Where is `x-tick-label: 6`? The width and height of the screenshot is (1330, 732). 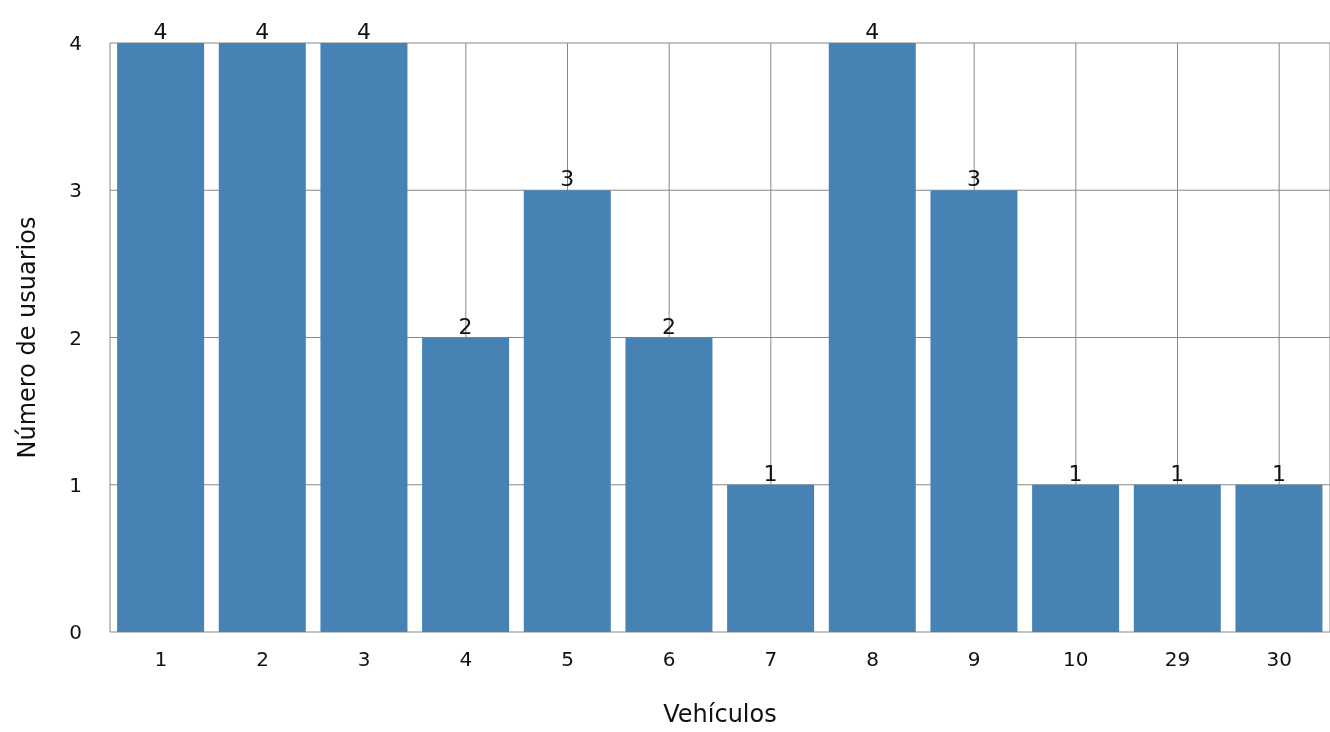 x-tick-label: 6 is located at coordinates (669, 659).